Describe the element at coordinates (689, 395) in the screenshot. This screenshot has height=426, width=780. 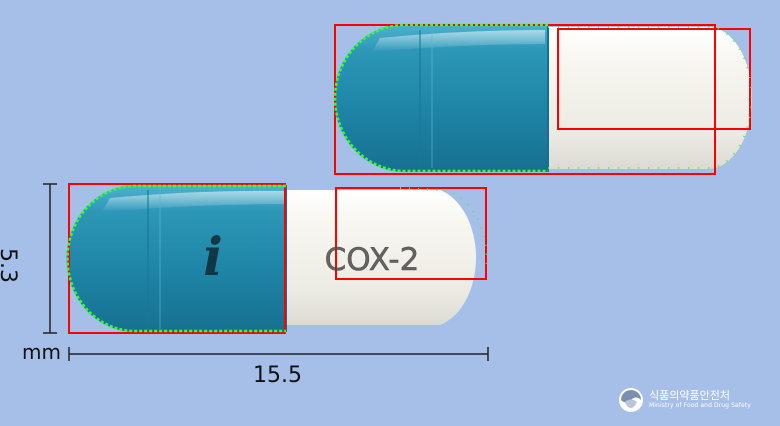
I see `mfds-korean-name: 식품의약품안전처` at that location.